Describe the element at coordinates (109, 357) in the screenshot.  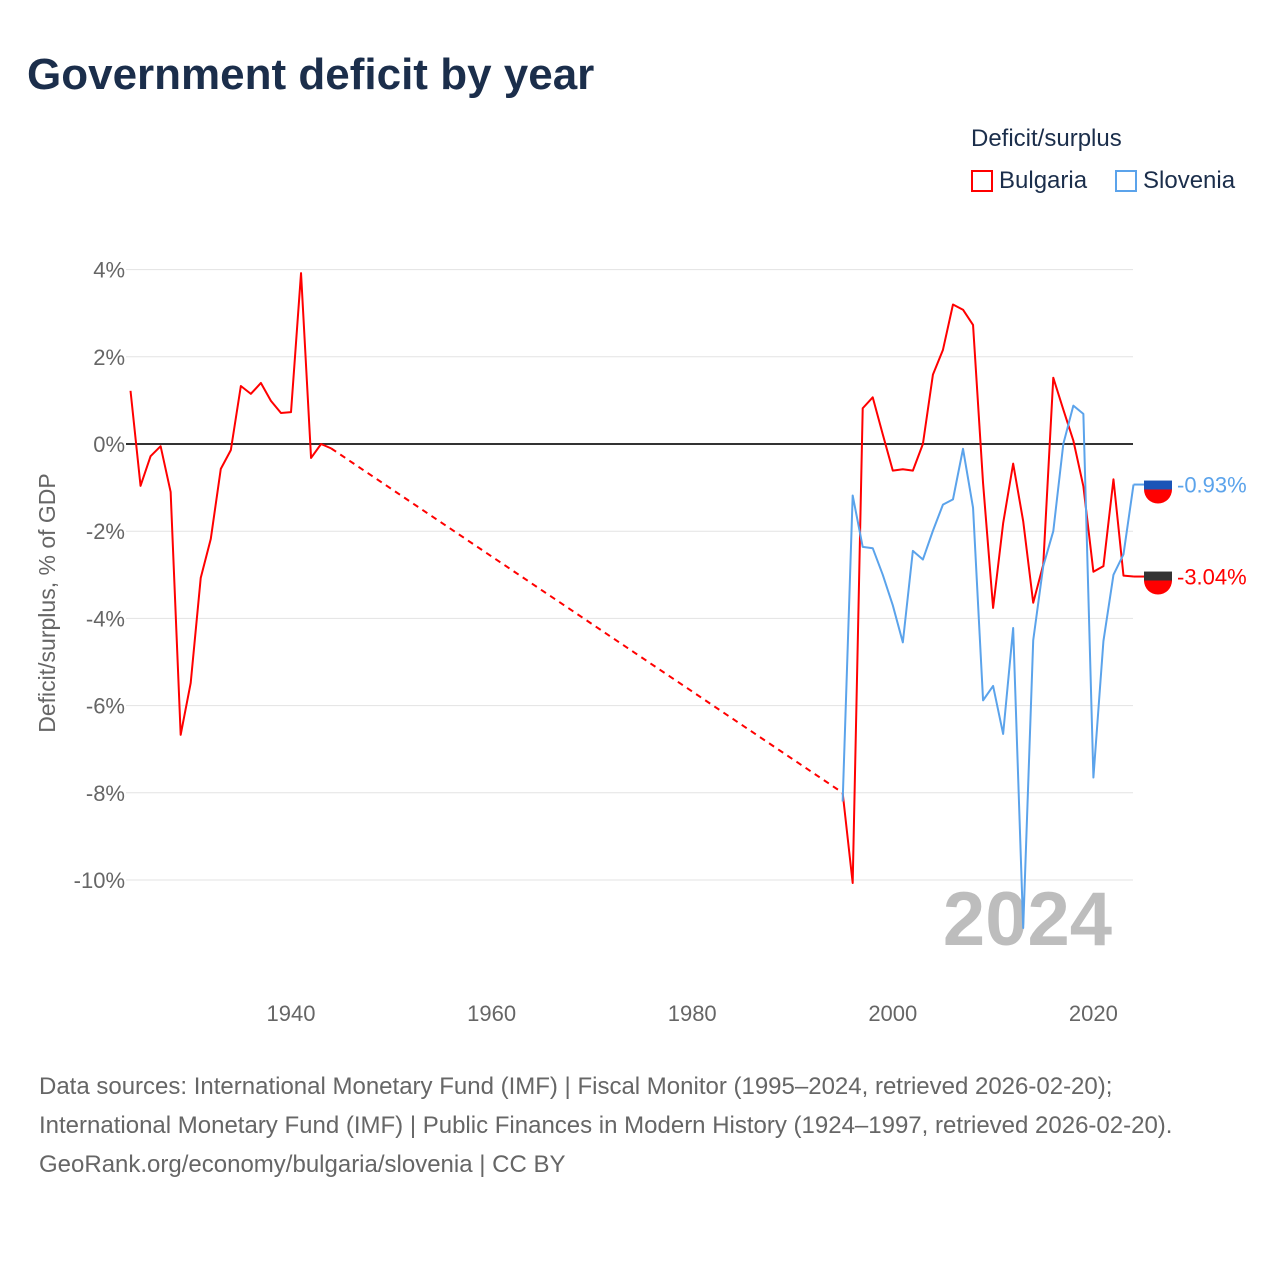
I see `y-tick-label: 2%` at that location.